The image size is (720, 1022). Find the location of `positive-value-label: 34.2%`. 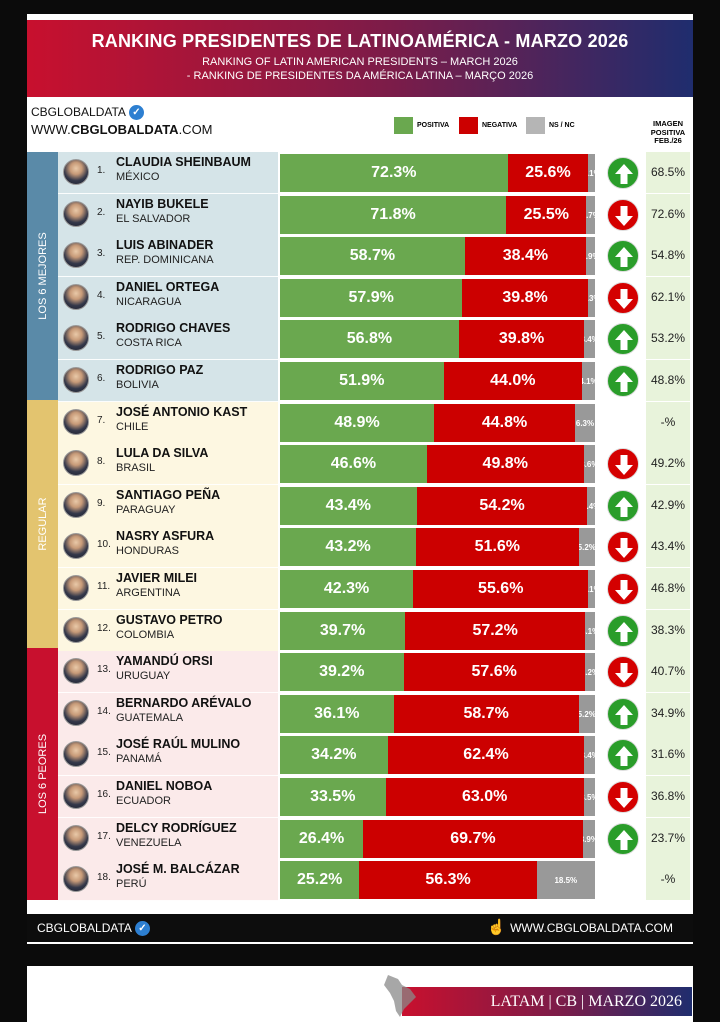

positive-value-label: 34.2% is located at coordinates (334, 754).